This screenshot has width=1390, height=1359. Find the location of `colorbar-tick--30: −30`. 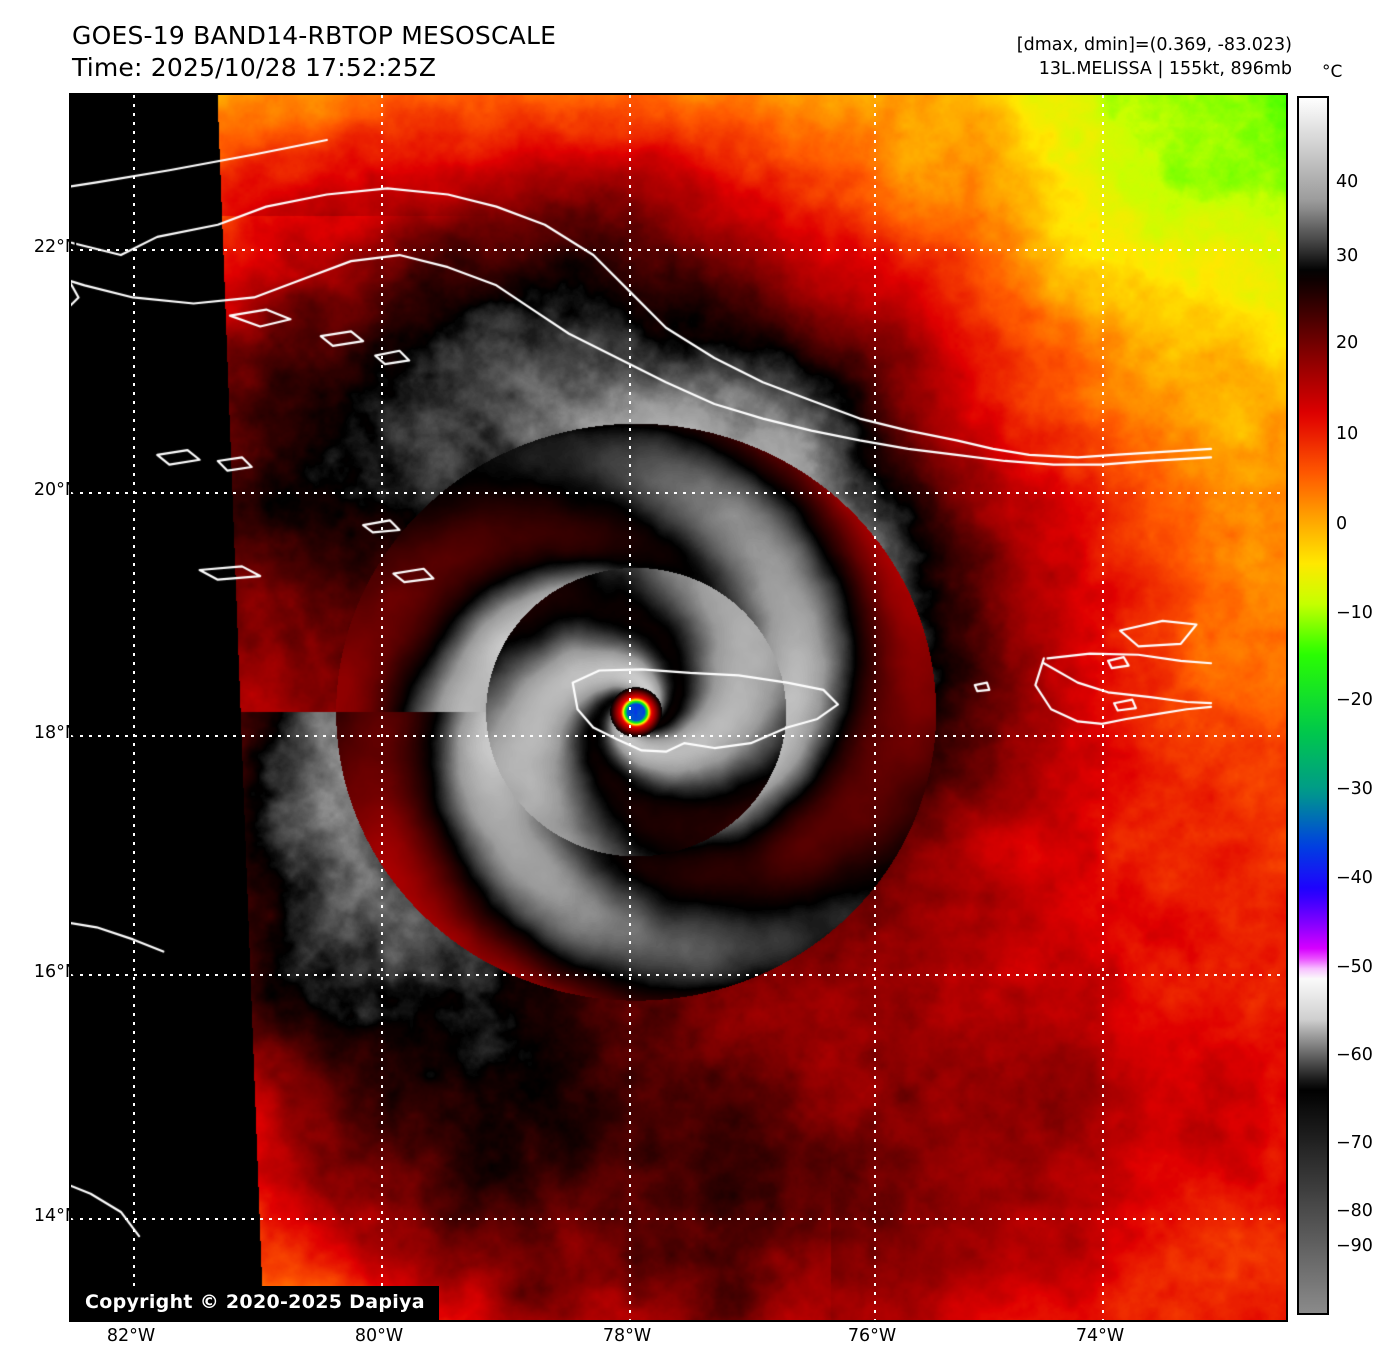

colorbar-tick--30: −30 is located at coordinates (1354, 789).